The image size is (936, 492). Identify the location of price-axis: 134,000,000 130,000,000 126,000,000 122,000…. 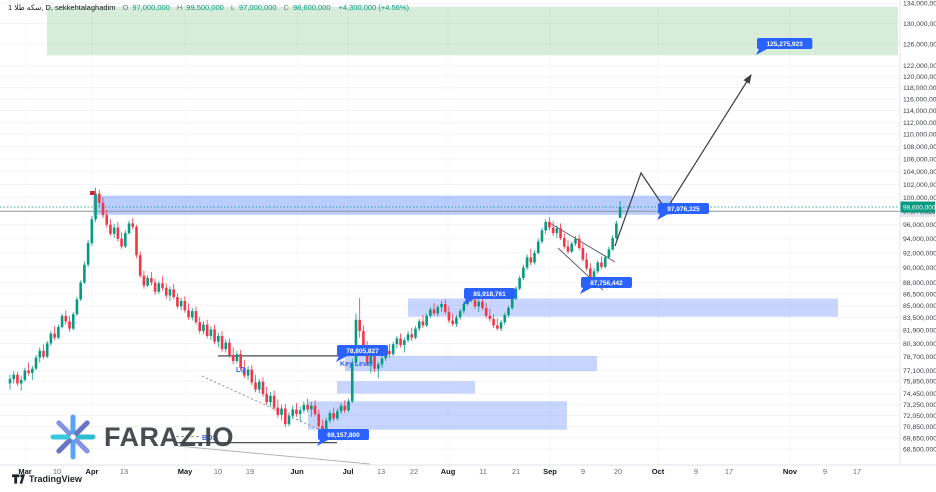
(918, 227).